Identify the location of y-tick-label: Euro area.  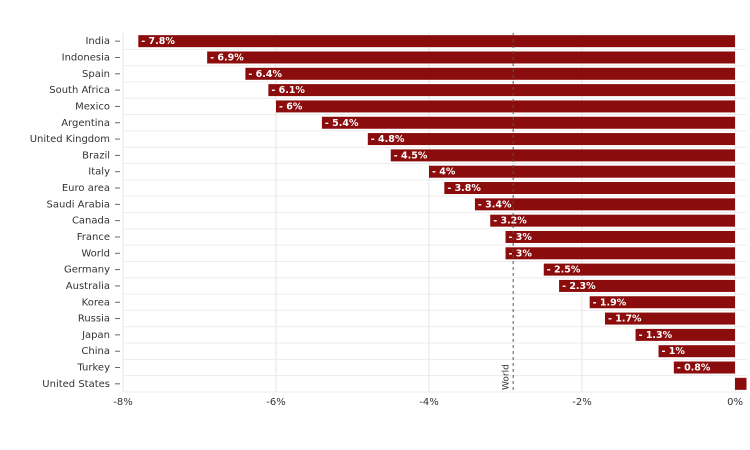
(86, 188).